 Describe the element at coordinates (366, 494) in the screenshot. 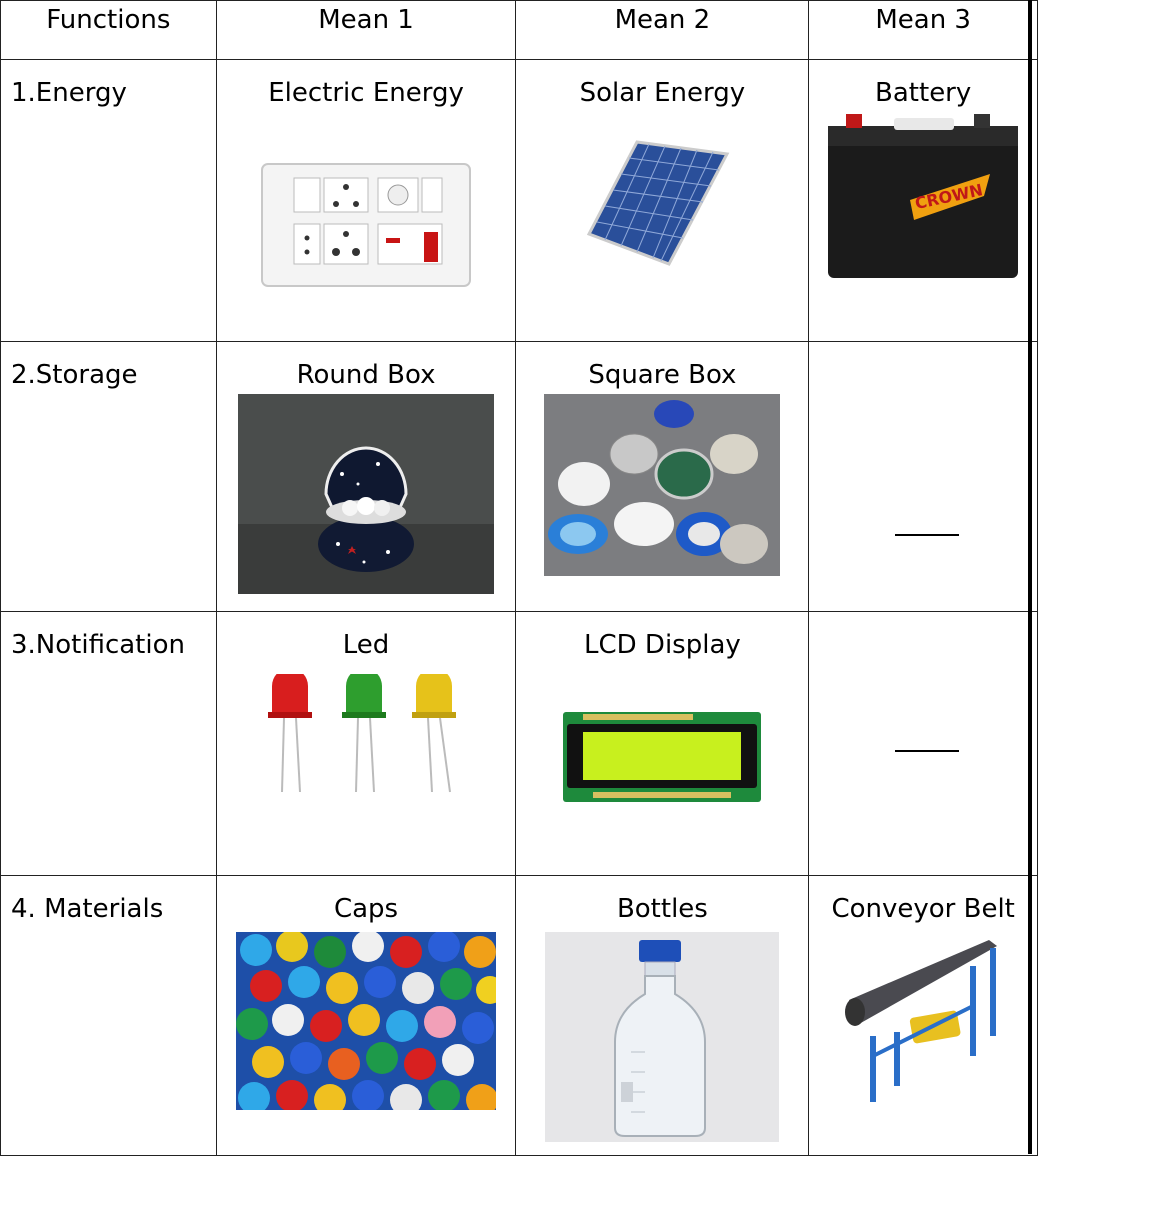

I see `round-jewelry-box-icon` at that location.